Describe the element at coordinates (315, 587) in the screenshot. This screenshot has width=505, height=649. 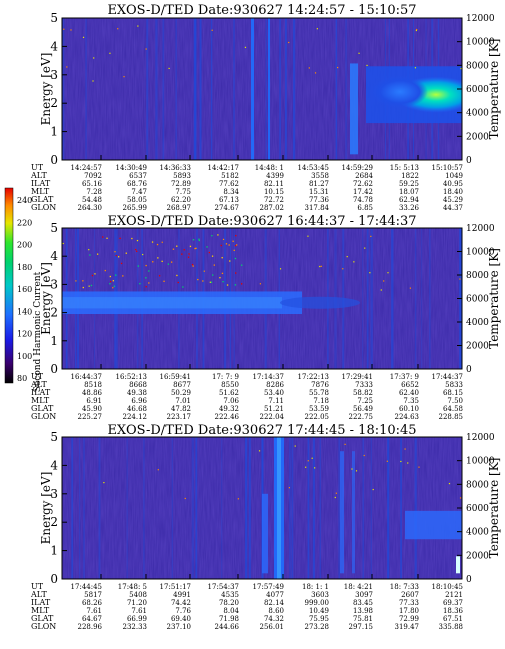
I see `ephemeris-value: 18: 1: 1` at that location.